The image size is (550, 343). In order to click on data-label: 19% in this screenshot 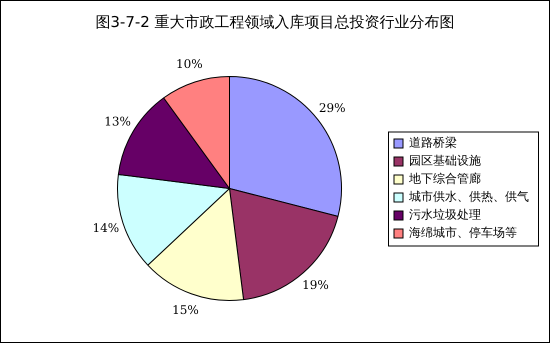, I will do `click(315, 285)`.